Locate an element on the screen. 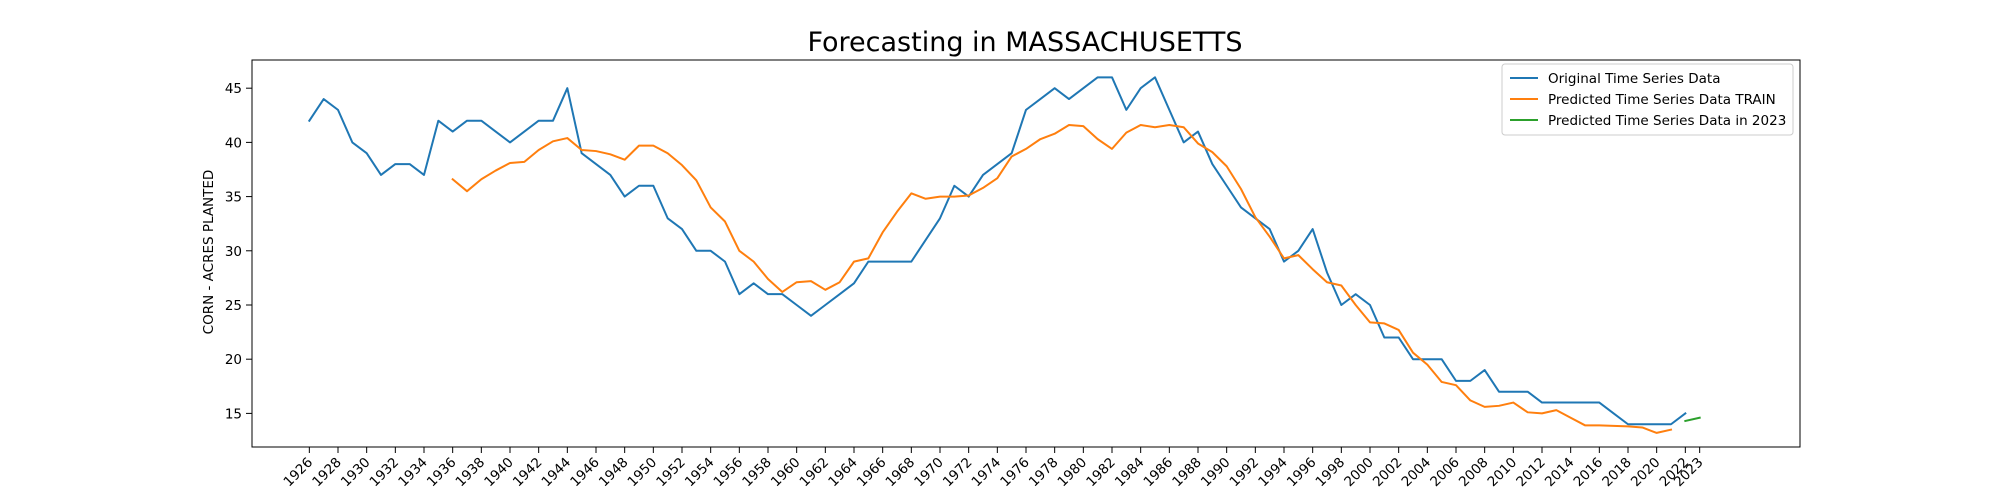 The width and height of the screenshot is (2000, 500). y-axis: 15 20 25 30 35 40 45 is located at coordinates (238, 251).